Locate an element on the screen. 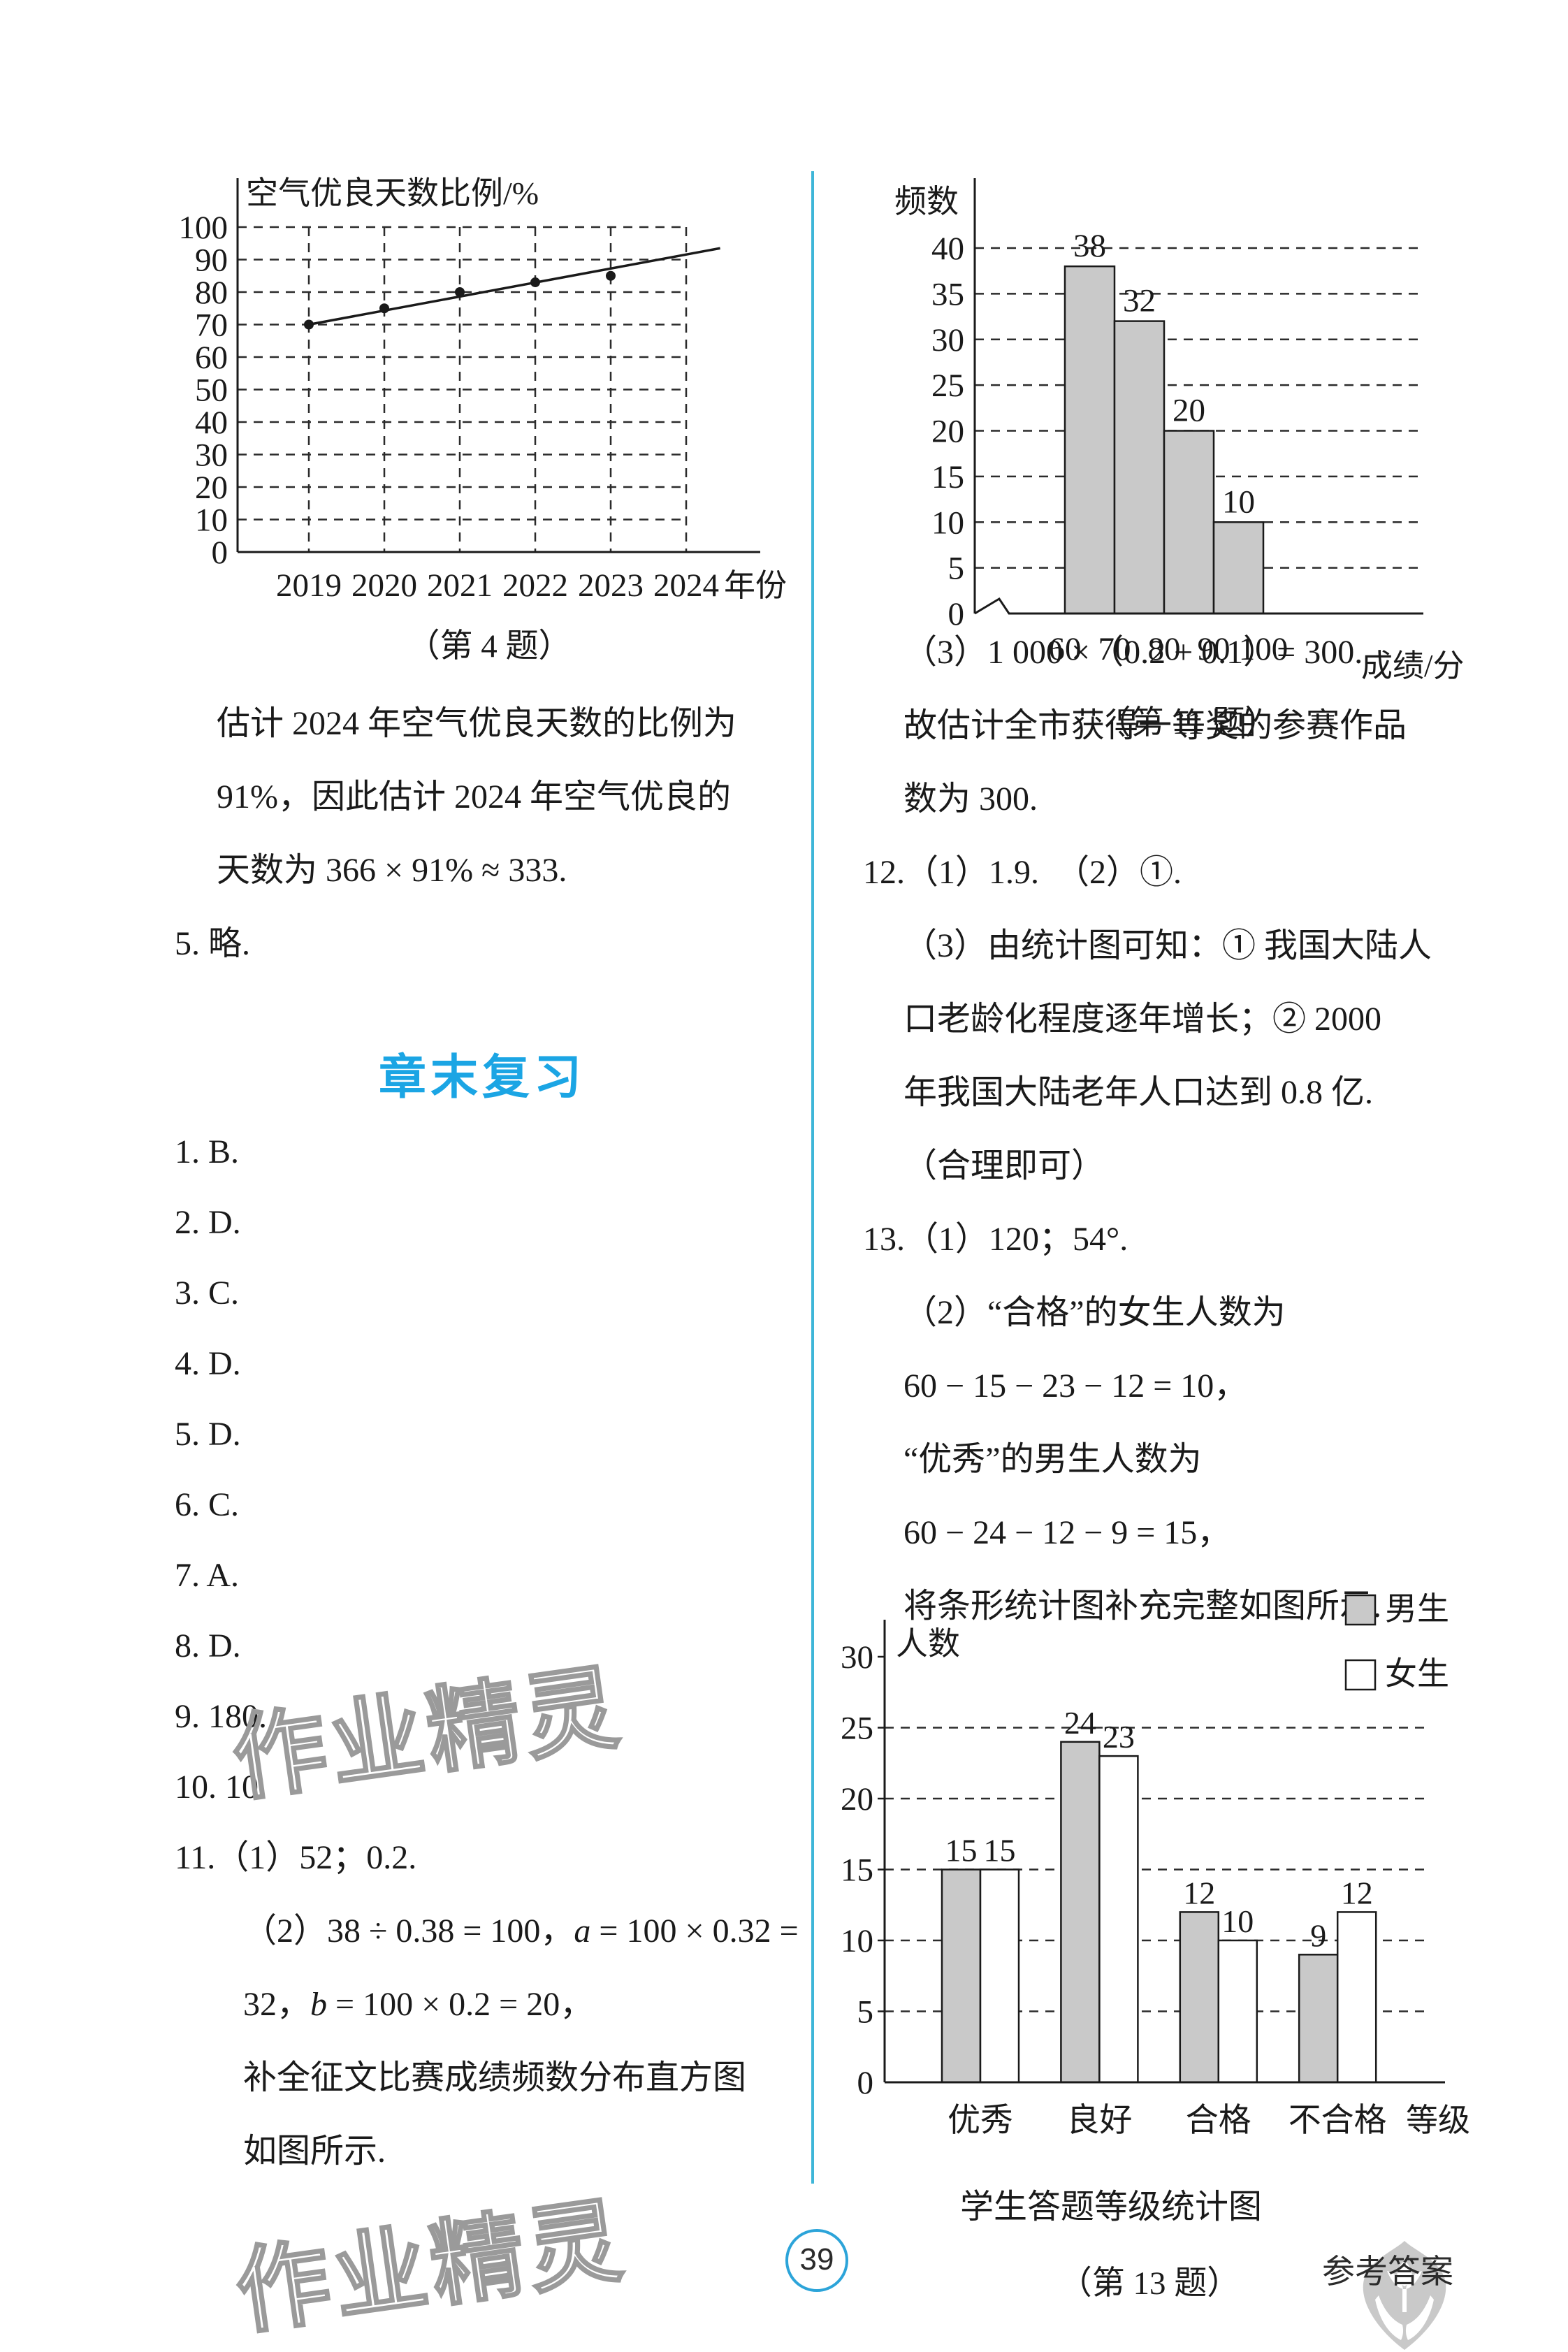 This screenshot has width=1568, height=2352. answer-line: 4. D. is located at coordinates (208, 1363).